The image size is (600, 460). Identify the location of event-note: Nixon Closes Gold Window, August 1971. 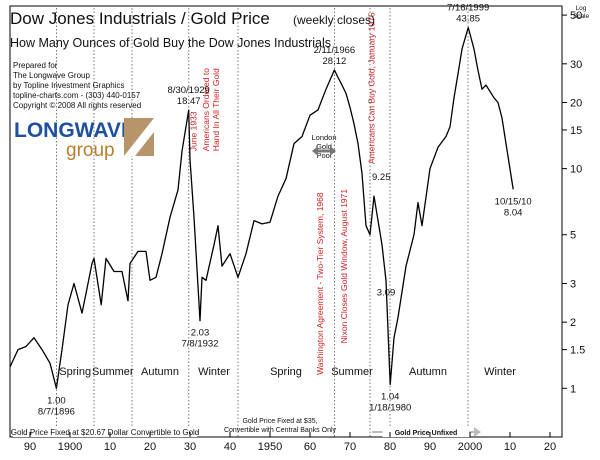
(344, 266).